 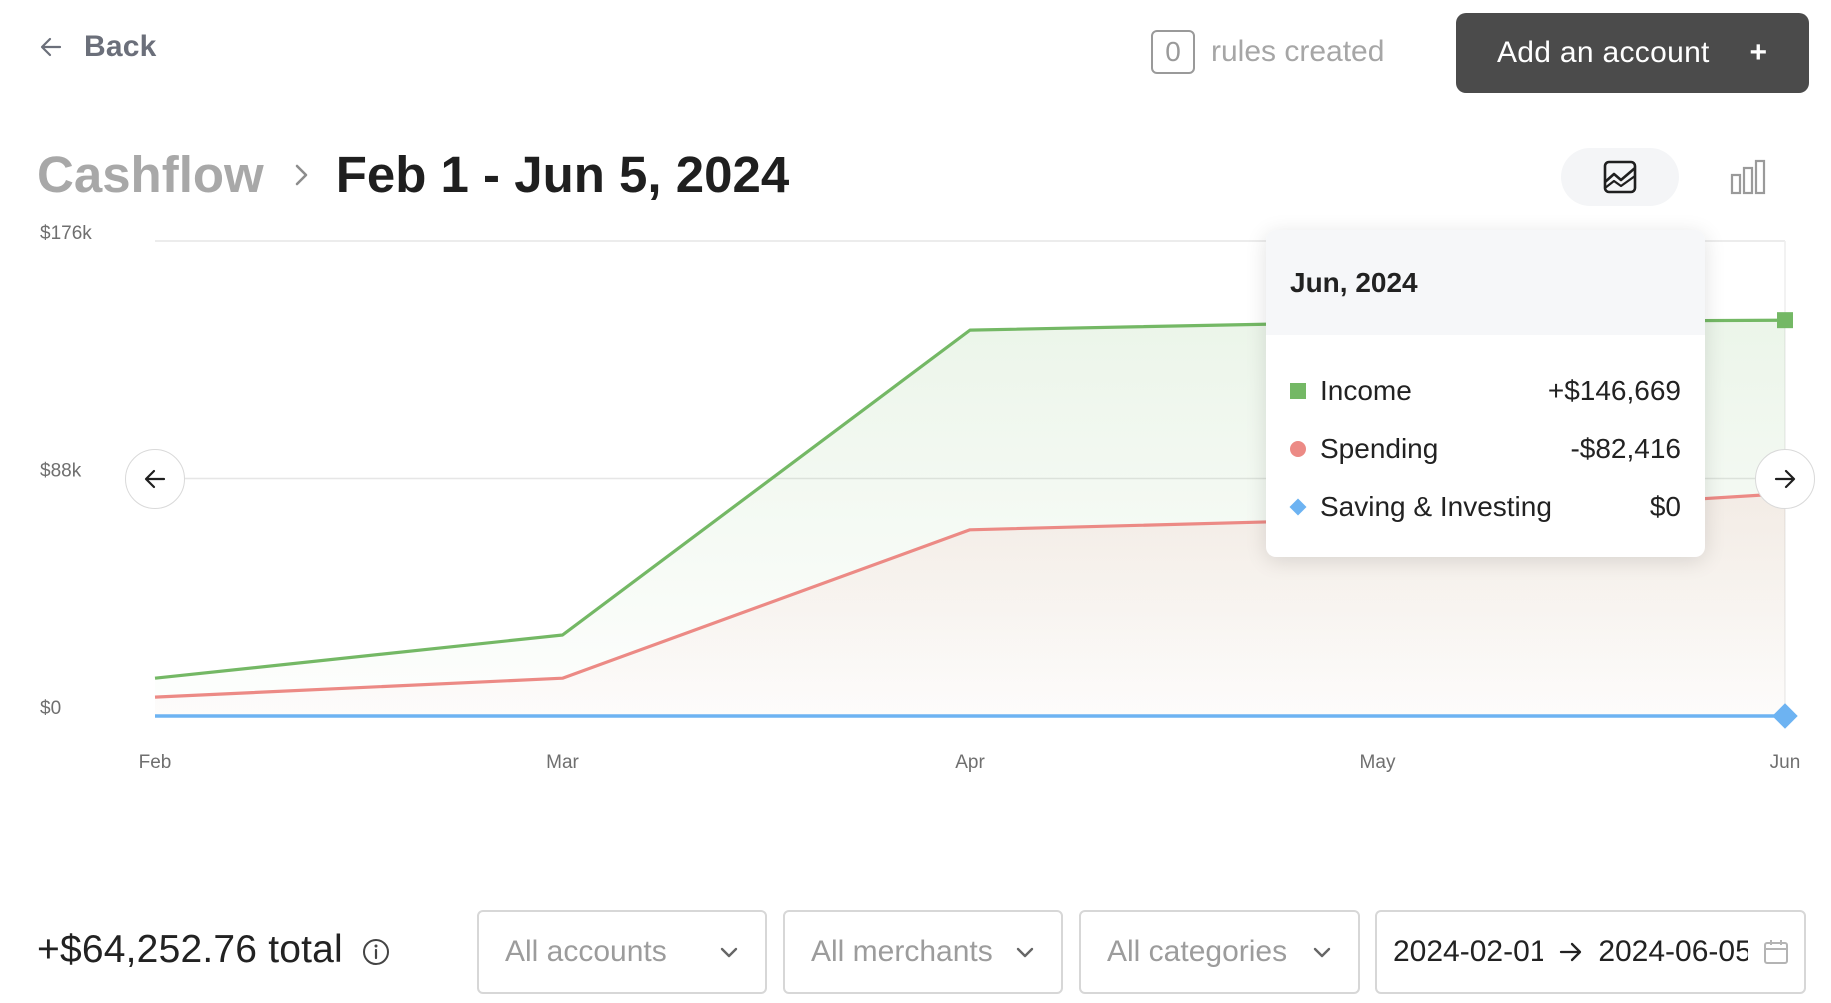 I want to click on chart-next-button, so click(x=1785, y=479).